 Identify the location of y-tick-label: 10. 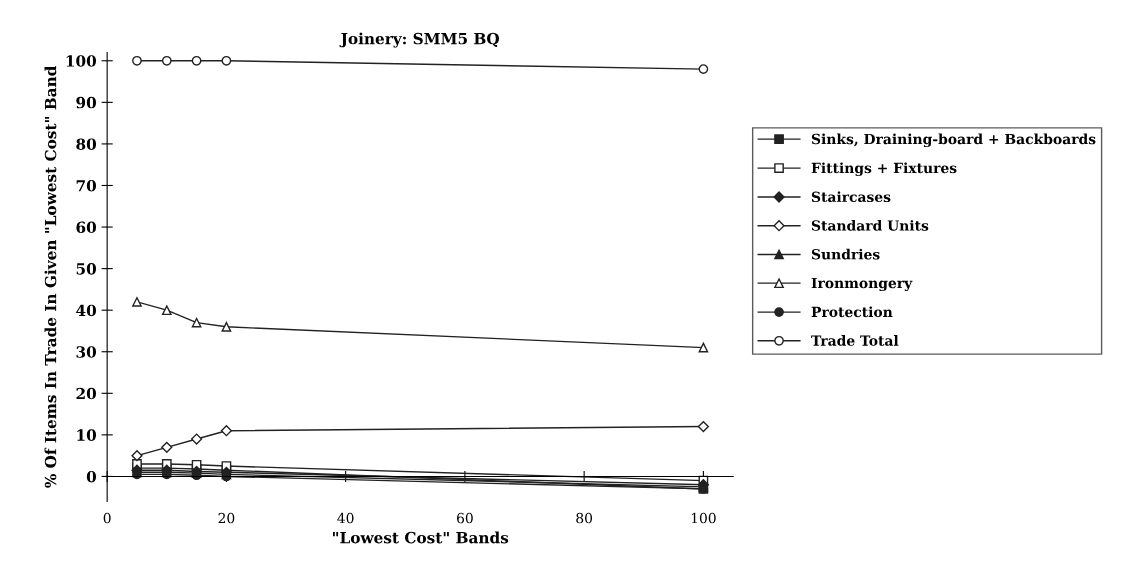
(87, 435).